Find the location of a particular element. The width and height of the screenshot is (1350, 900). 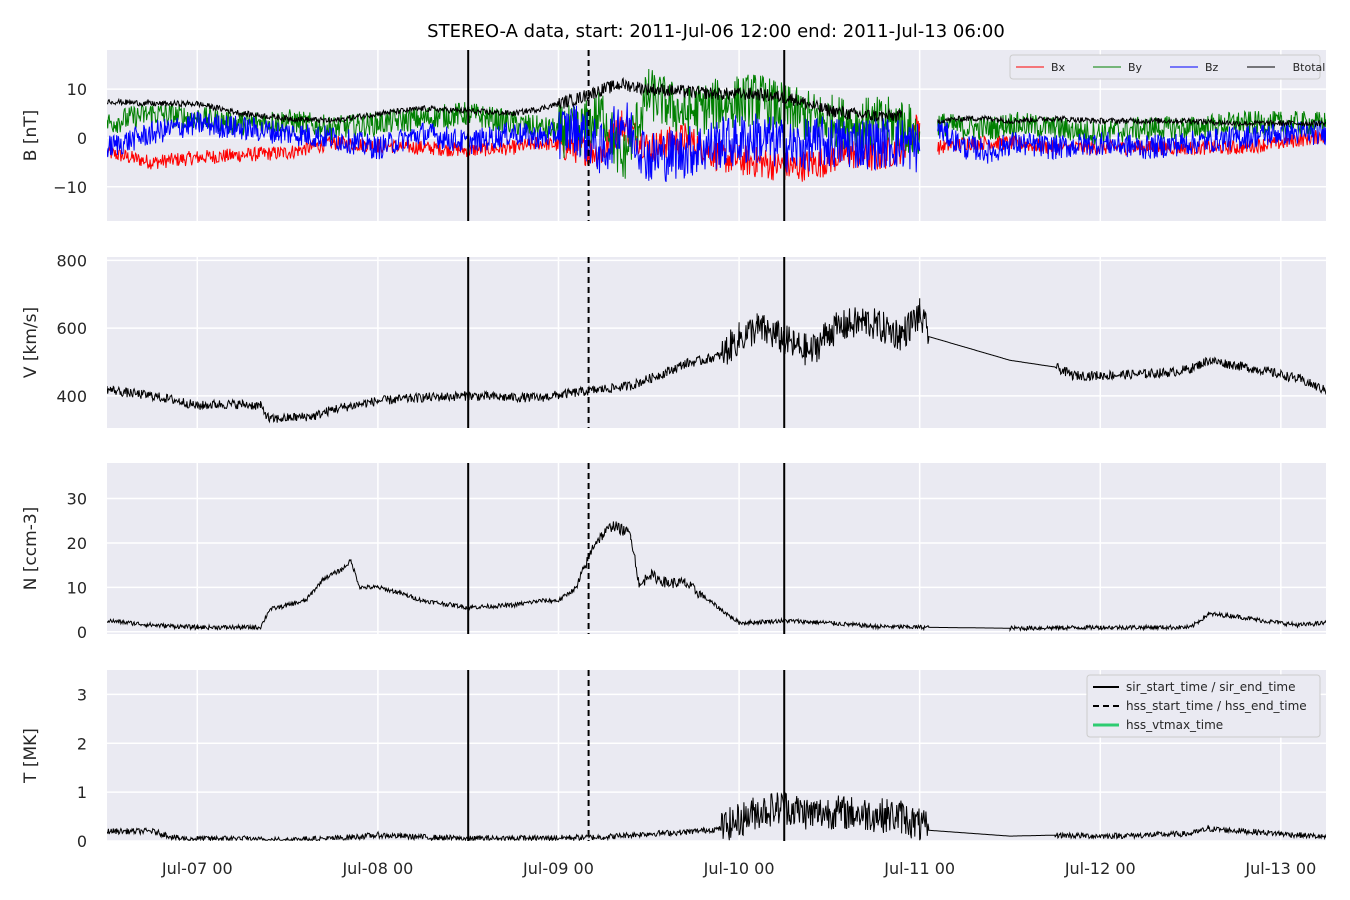

legend-b: Bx By Bz Btotal is located at coordinates (1167, 67).